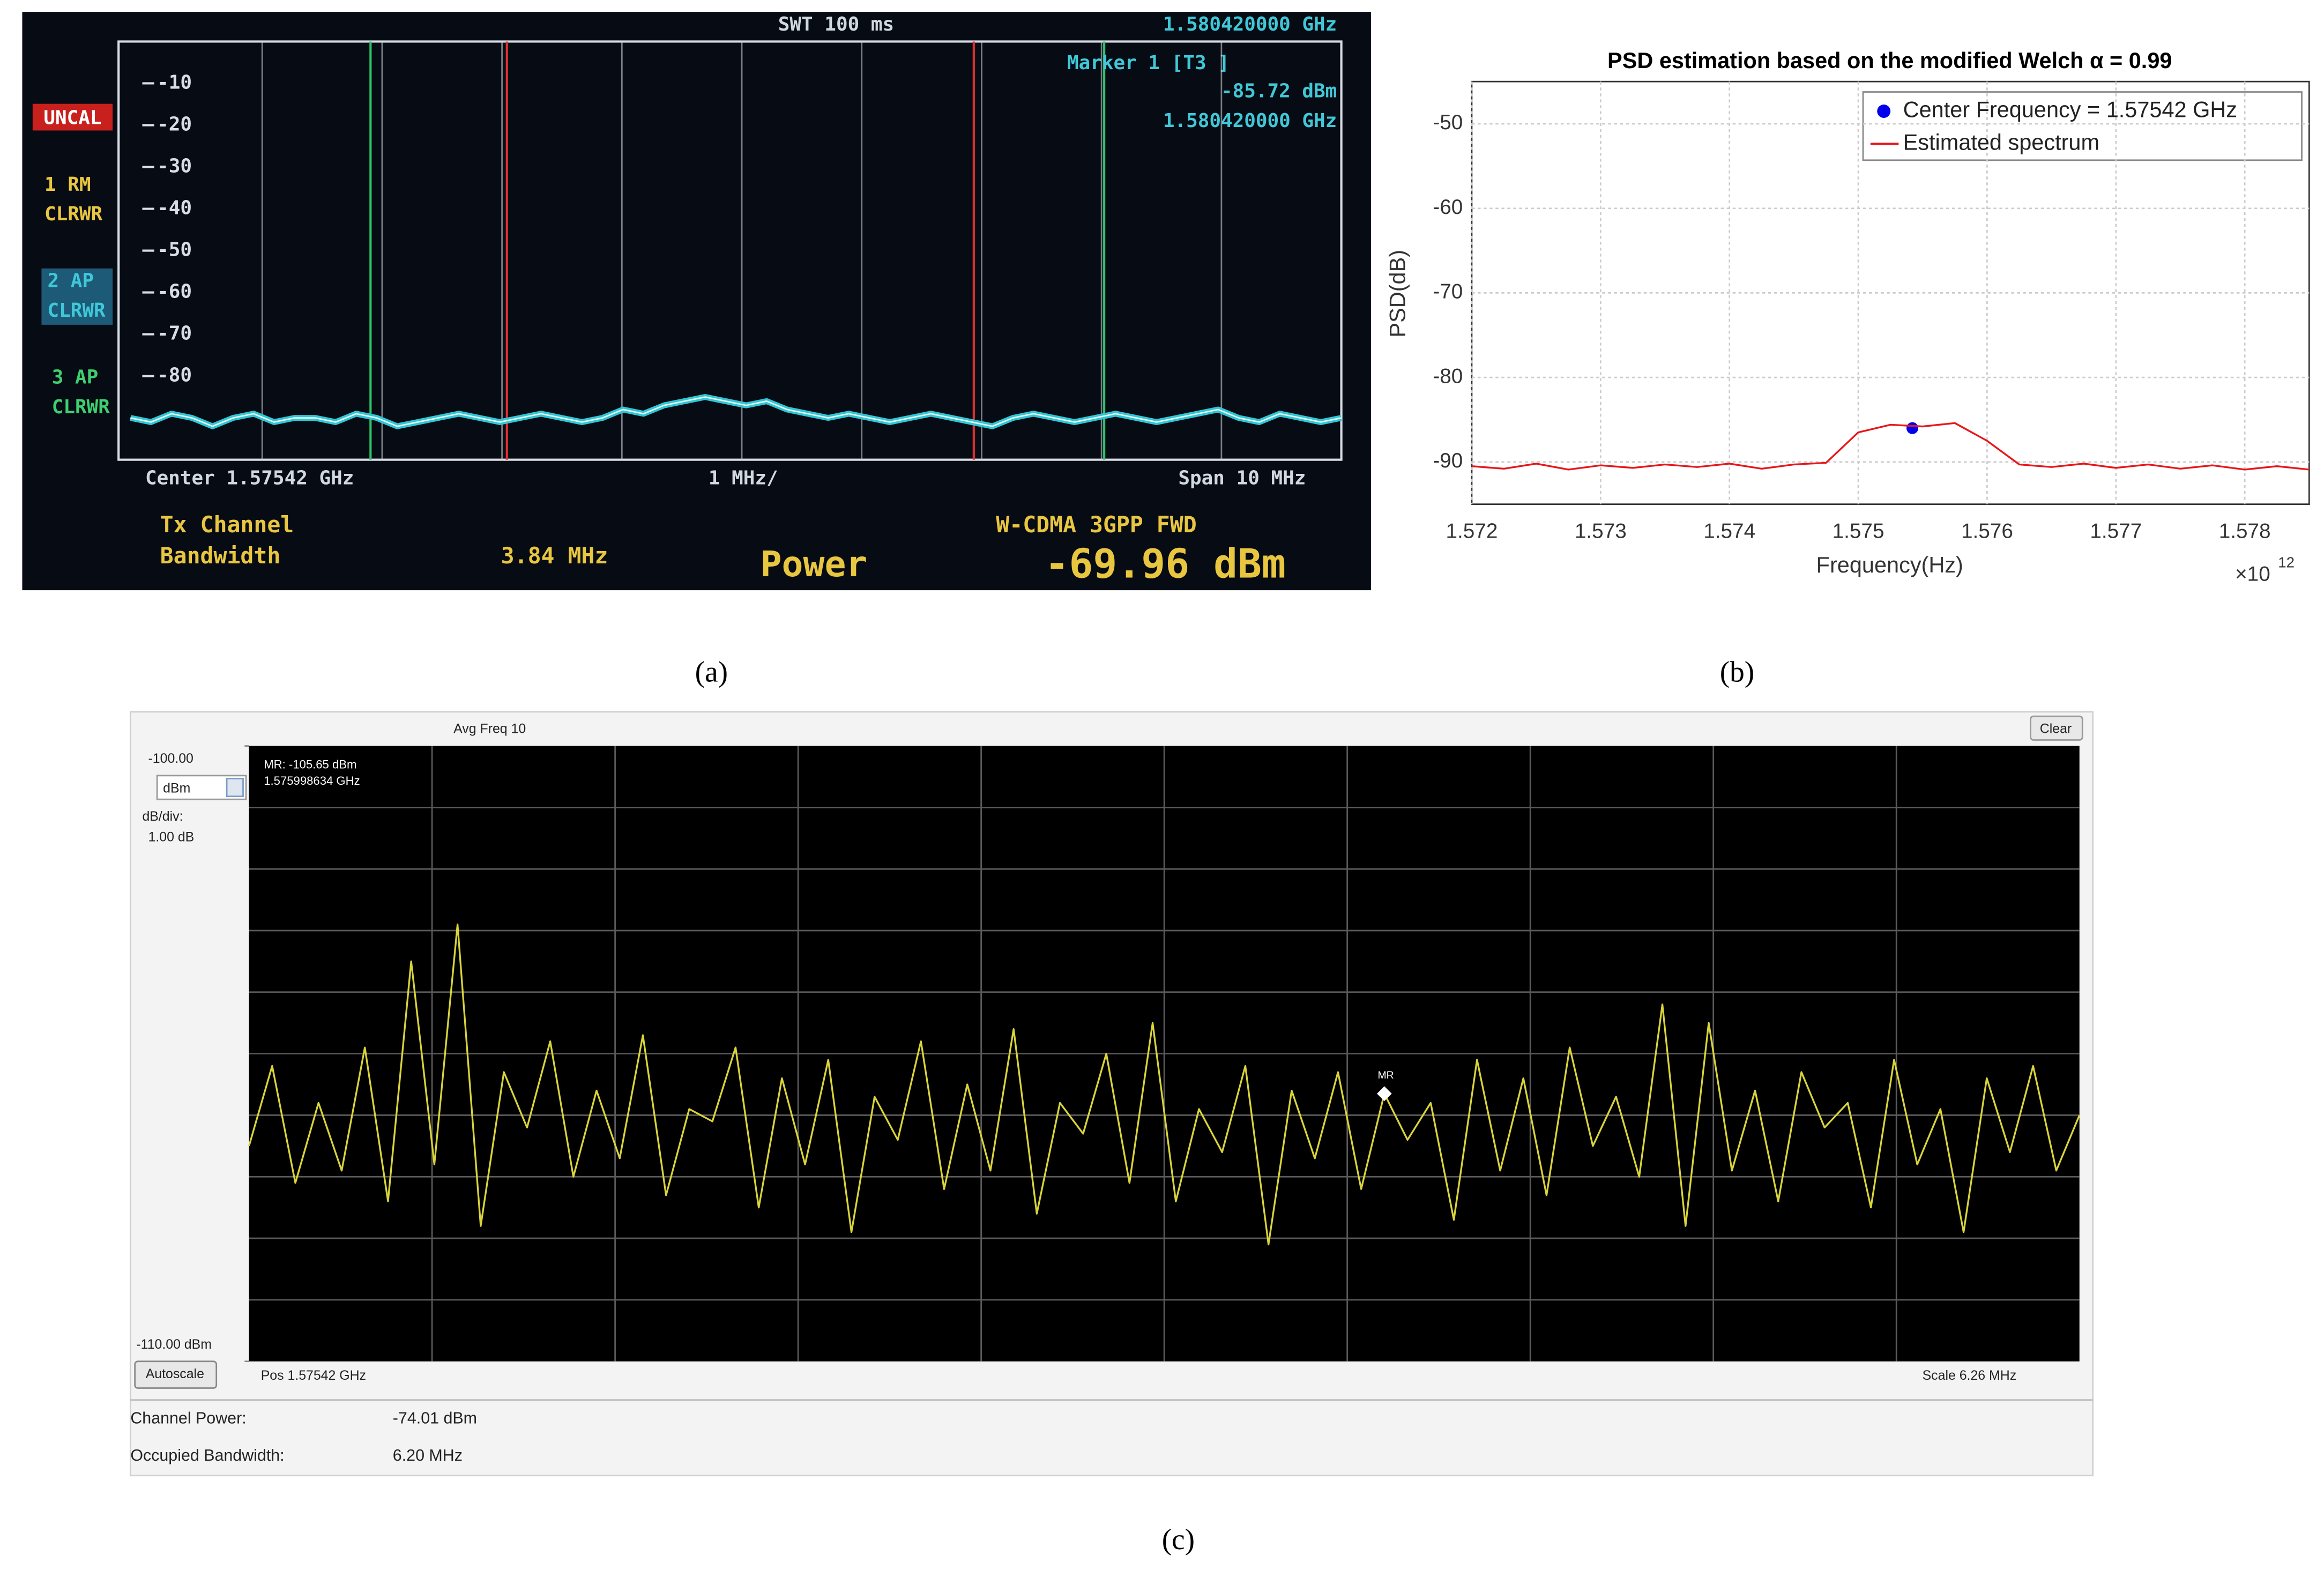 This screenshot has width=2324, height=1569. What do you see at coordinates (2253, 574) in the screenshot?
I see `x-multiplier: ×10` at bounding box center [2253, 574].